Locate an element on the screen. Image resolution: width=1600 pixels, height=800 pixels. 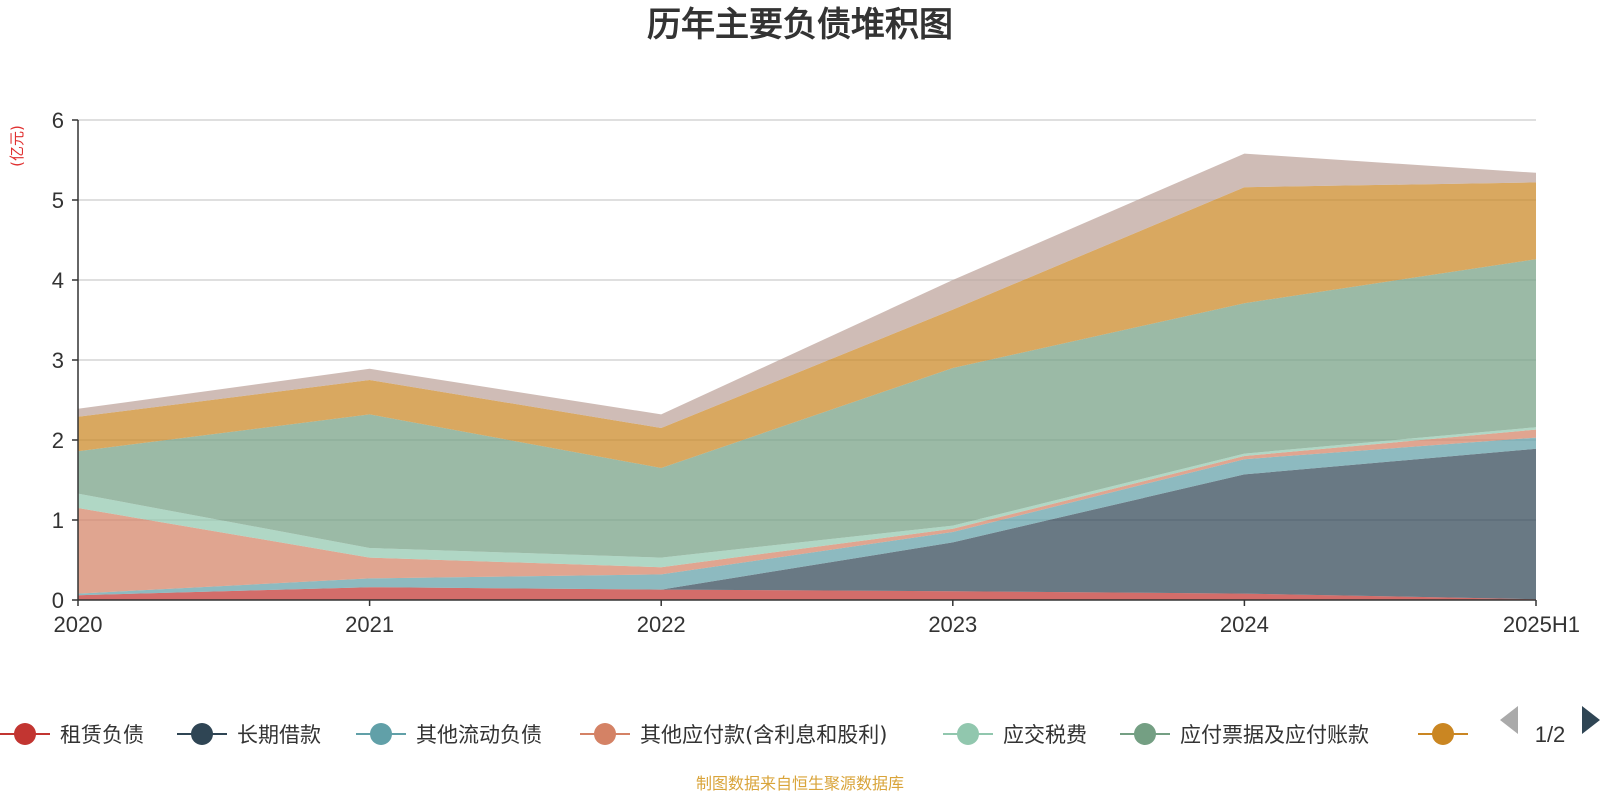
legend-label: 租赁负债 is located at coordinates (102, 735).